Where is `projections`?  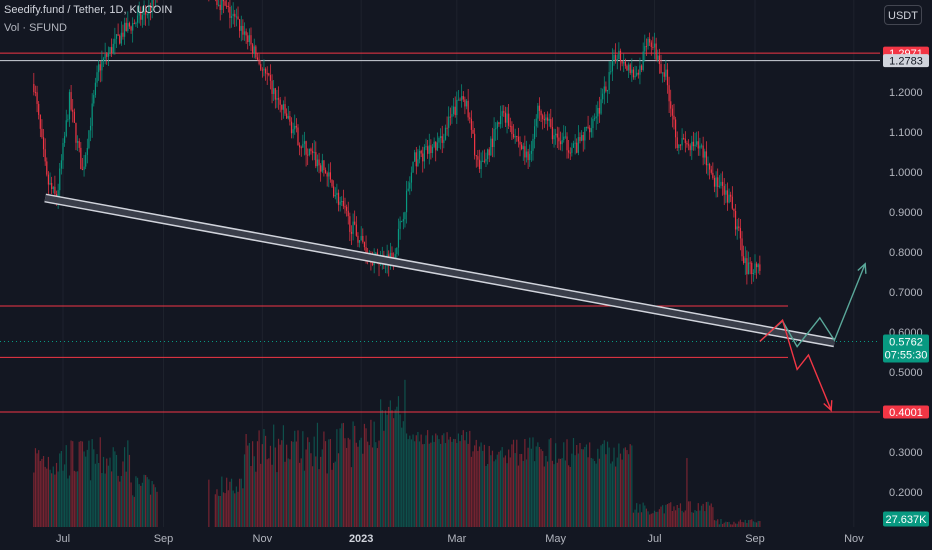 projections is located at coordinates (813, 337).